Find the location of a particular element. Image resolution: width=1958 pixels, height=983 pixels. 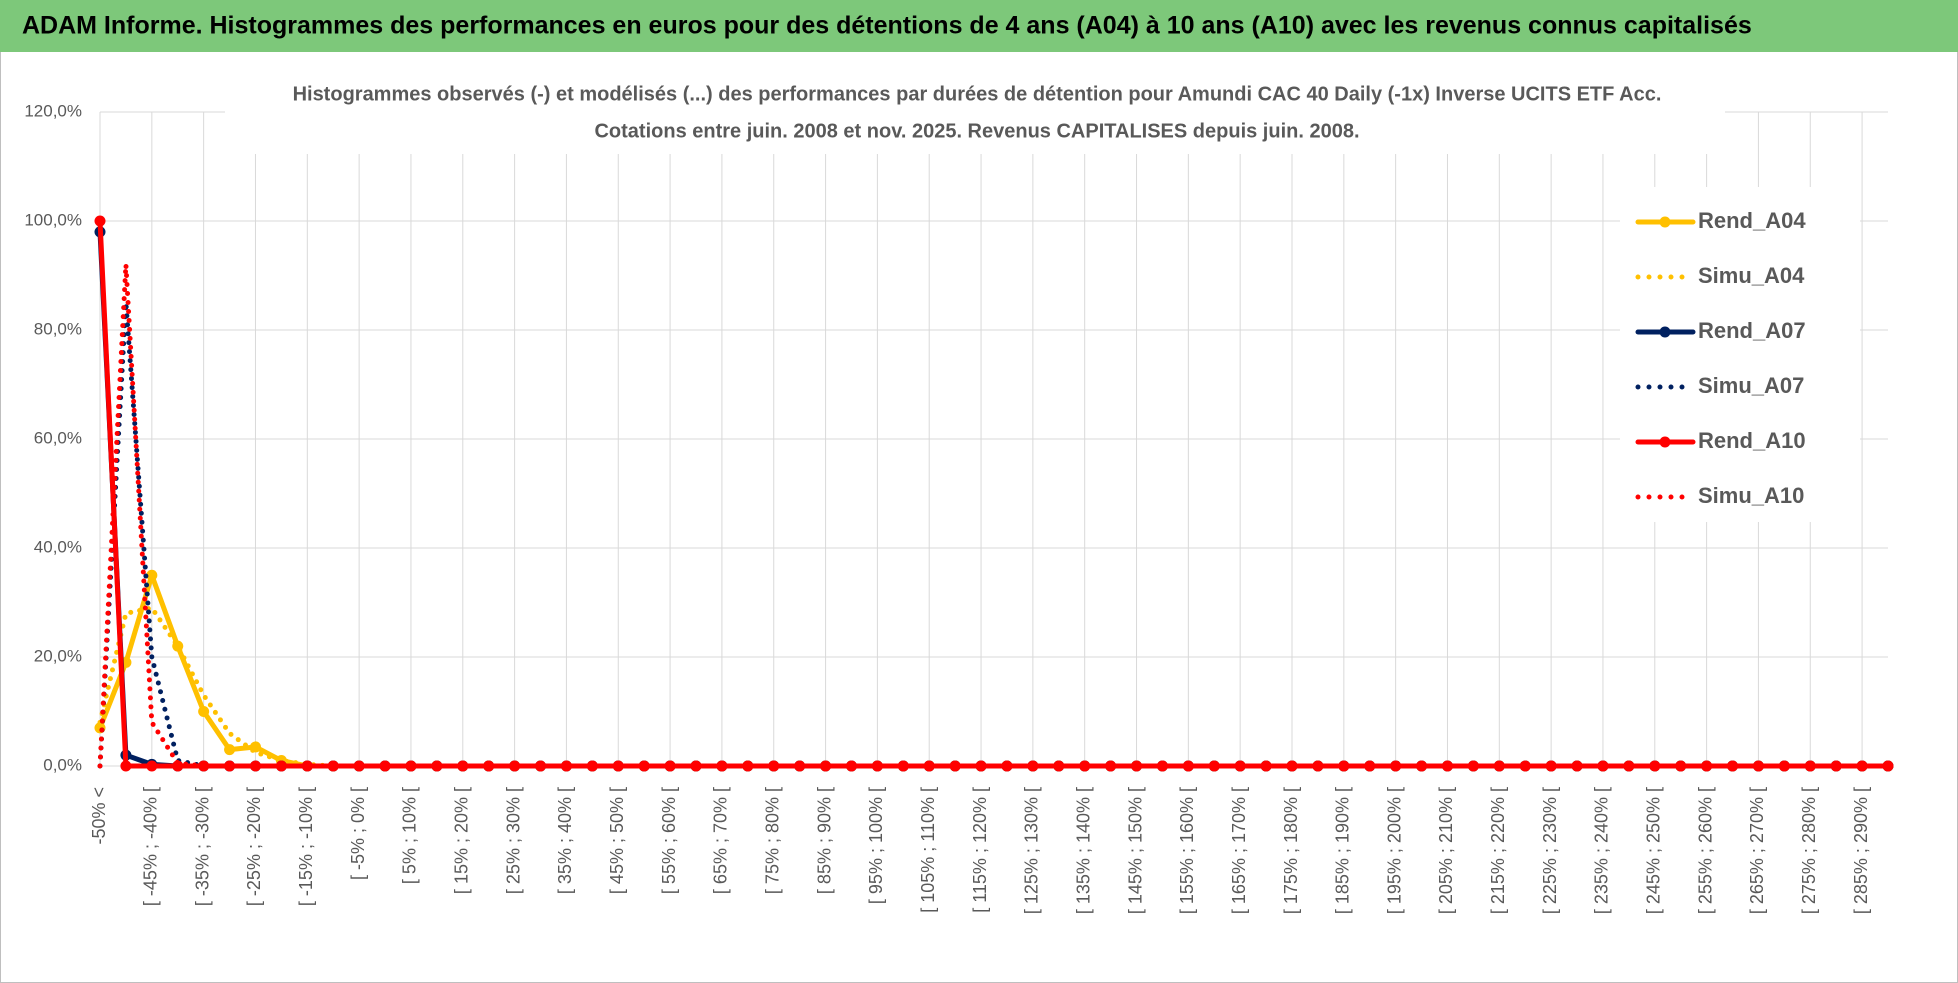

x-tick-label: [ 5% ; 10% [ is located at coordinates (410, 835).